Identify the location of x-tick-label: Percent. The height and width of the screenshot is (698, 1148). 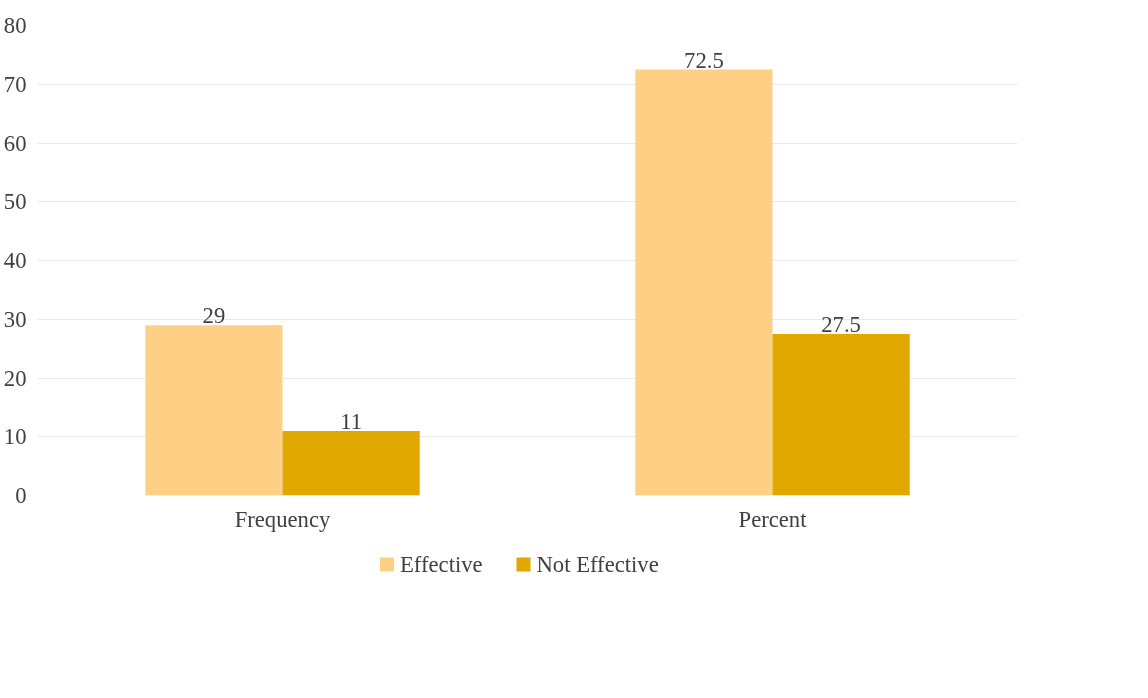
(773, 519).